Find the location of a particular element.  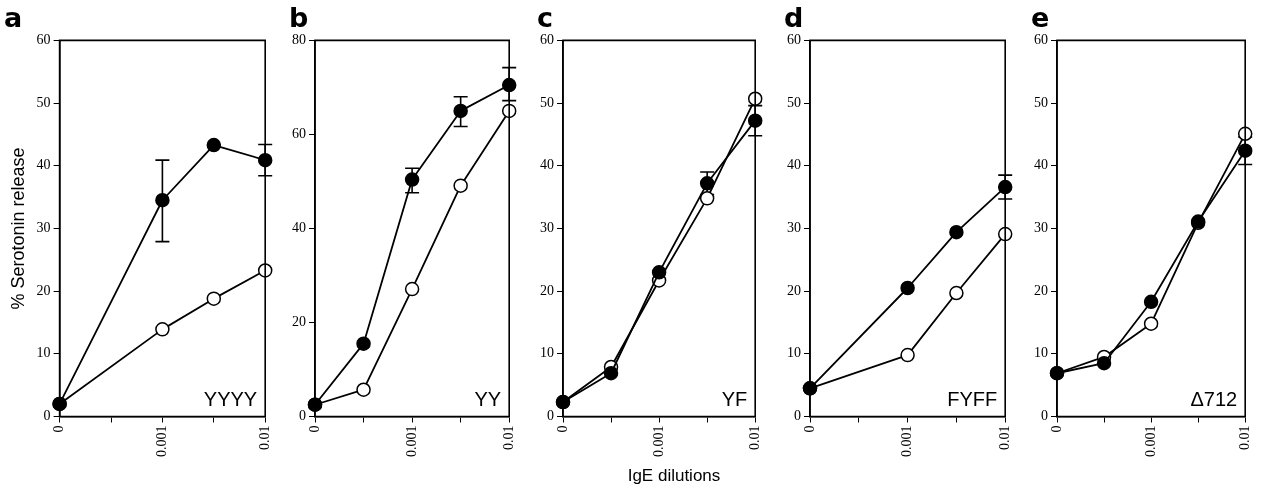

annotation: FYFF is located at coordinates (972, 399).